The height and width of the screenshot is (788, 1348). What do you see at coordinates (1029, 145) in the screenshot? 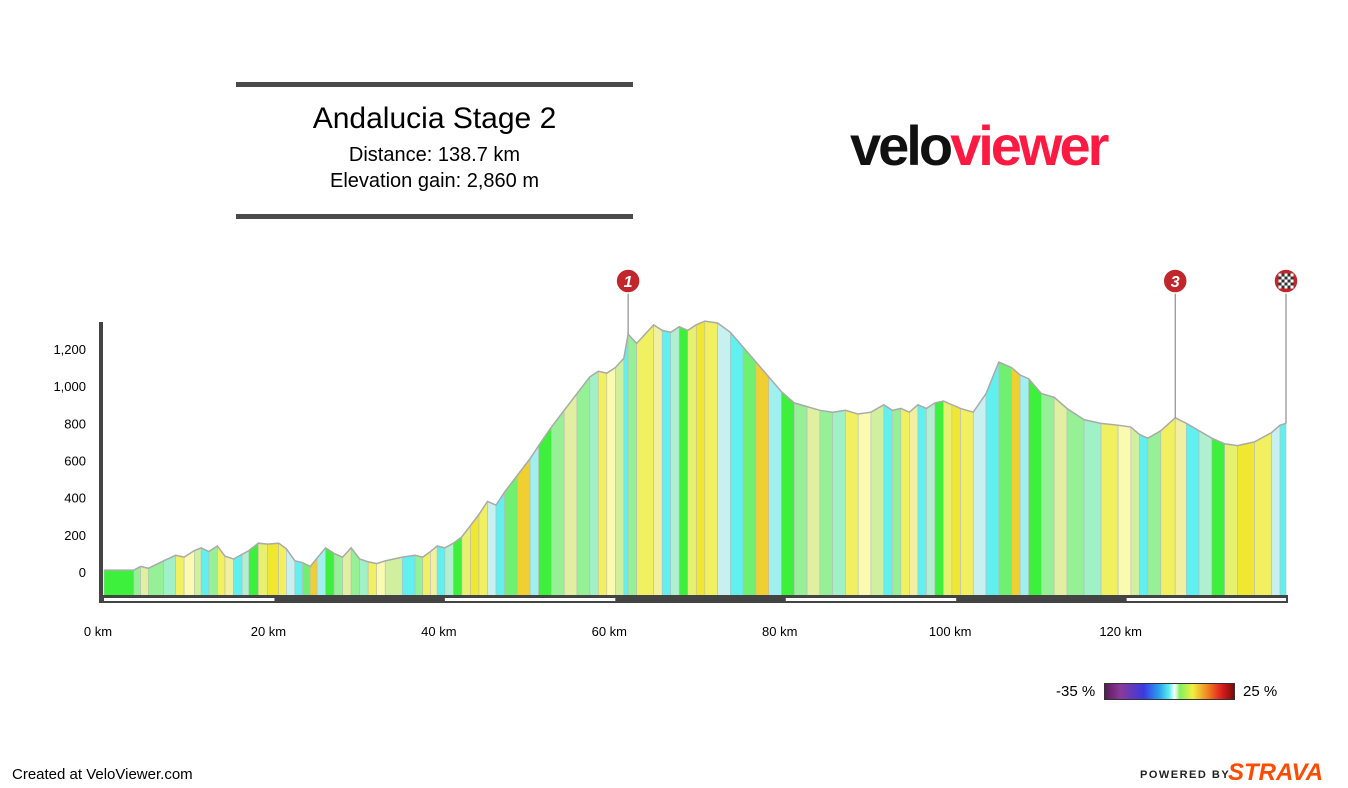
I see `logo-viewer: viewer` at bounding box center [1029, 145].